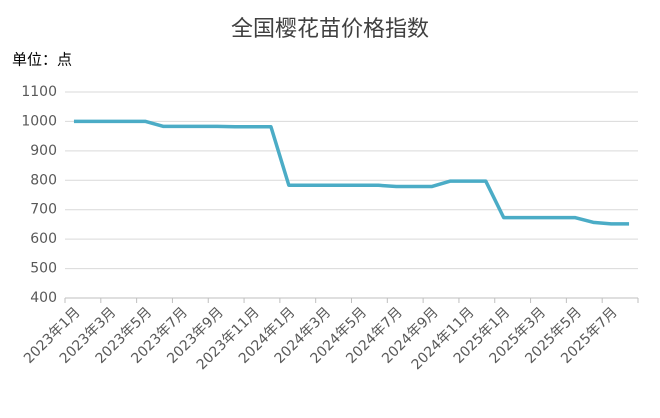 The image size is (660, 418). What do you see at coordinates (43, 180) in the screenshot?
I see `y-tick-label: 800` at bounding box center [43, 180].